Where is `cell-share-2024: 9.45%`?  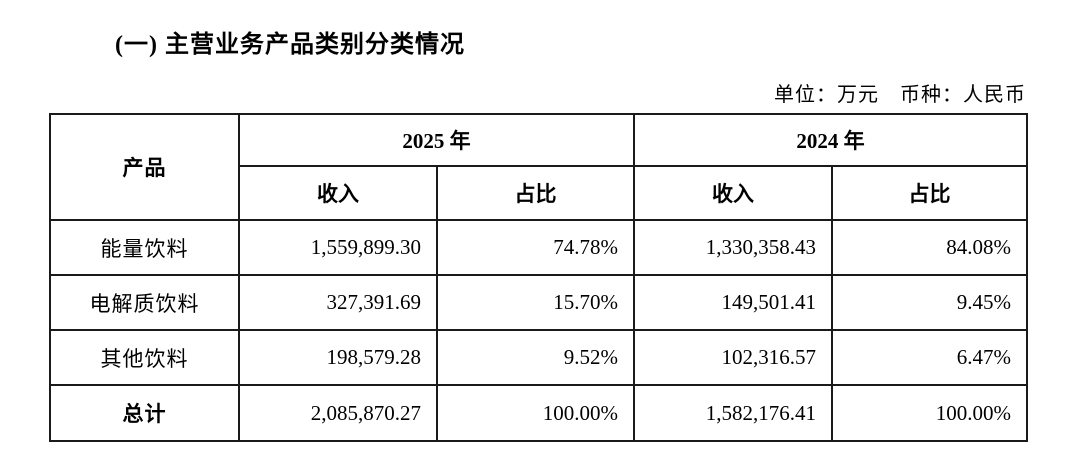 cell-share-2024: 9.45% is located at coordinates (929, 302).